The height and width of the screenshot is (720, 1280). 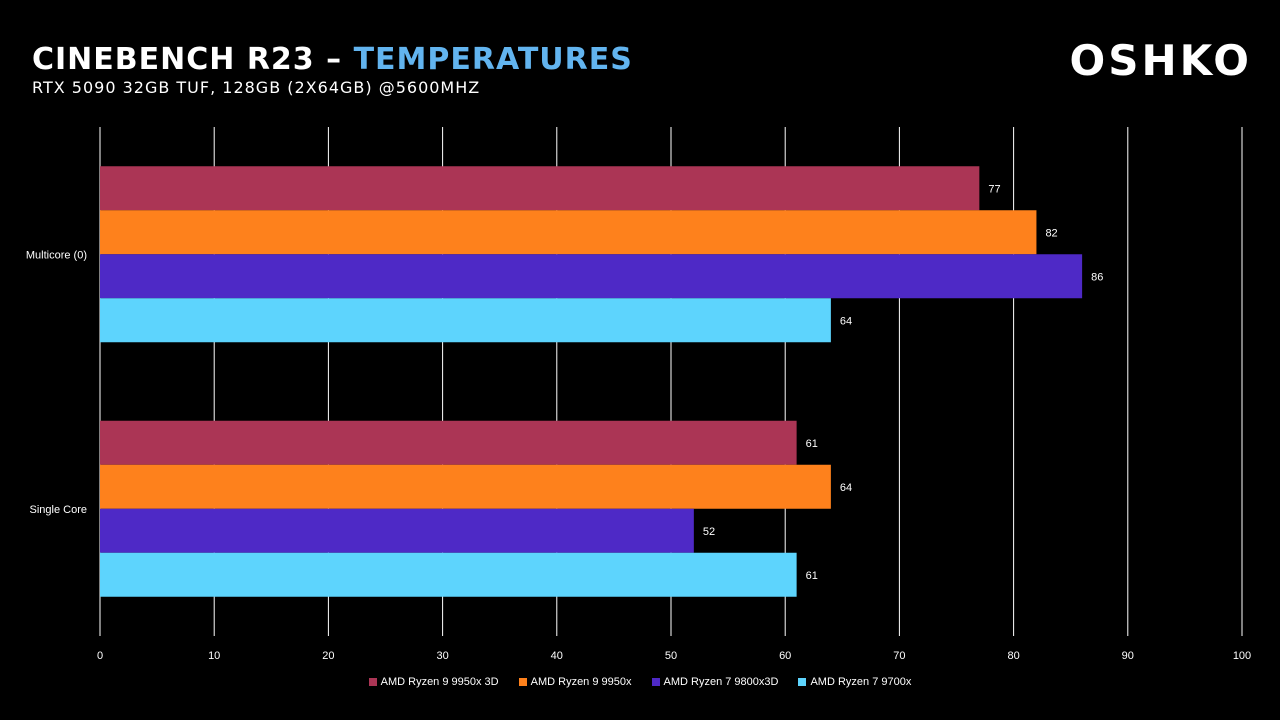 What do you see at coordinates (721, 682) in the screenshot?
I see `legend-label: AMD Ryzen 7 9800x3D` at bounding box center [721, 682].